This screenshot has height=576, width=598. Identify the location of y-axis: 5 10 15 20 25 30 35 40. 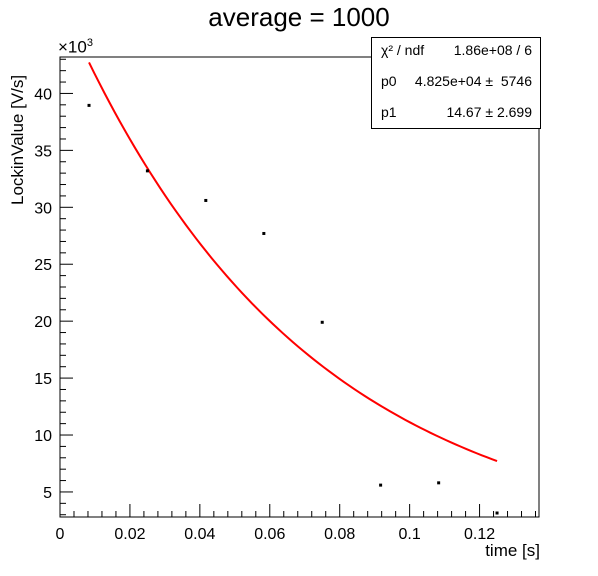
(53, 287).